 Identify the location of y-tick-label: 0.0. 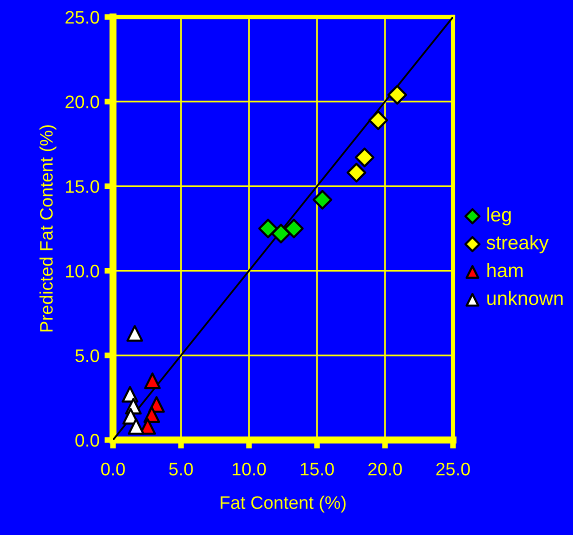
(87, 440).